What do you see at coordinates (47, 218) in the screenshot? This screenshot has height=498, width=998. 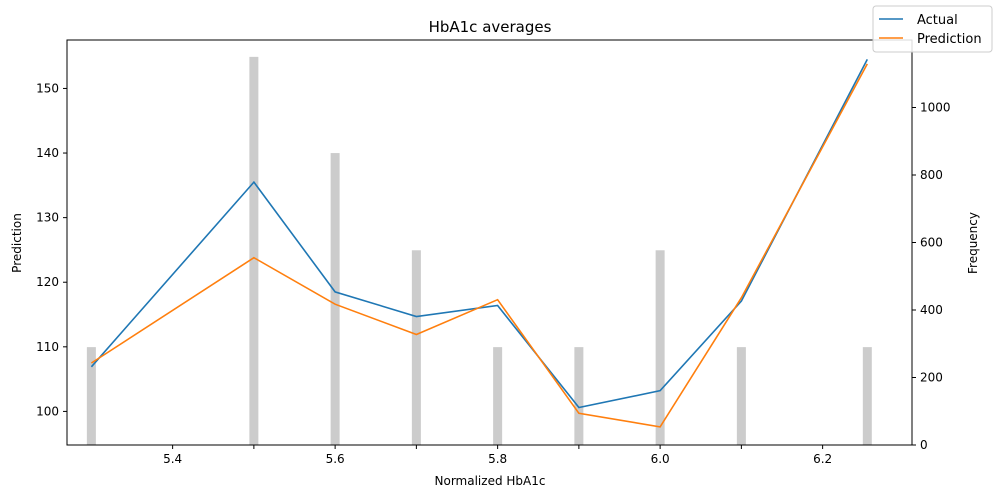 I see `y-tick-label: 130` at bounding box center [47, 218].